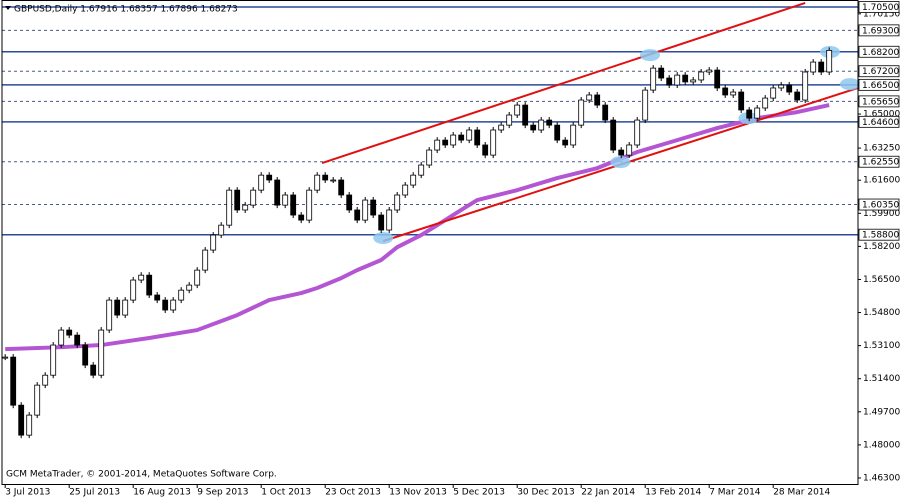 This screenshot has width=900, height=500. What do you see at coordinates (673, 493) in the screenshot?
I see `x-tick-label: 13 Feb 2014` at bounding box center [673, 493].